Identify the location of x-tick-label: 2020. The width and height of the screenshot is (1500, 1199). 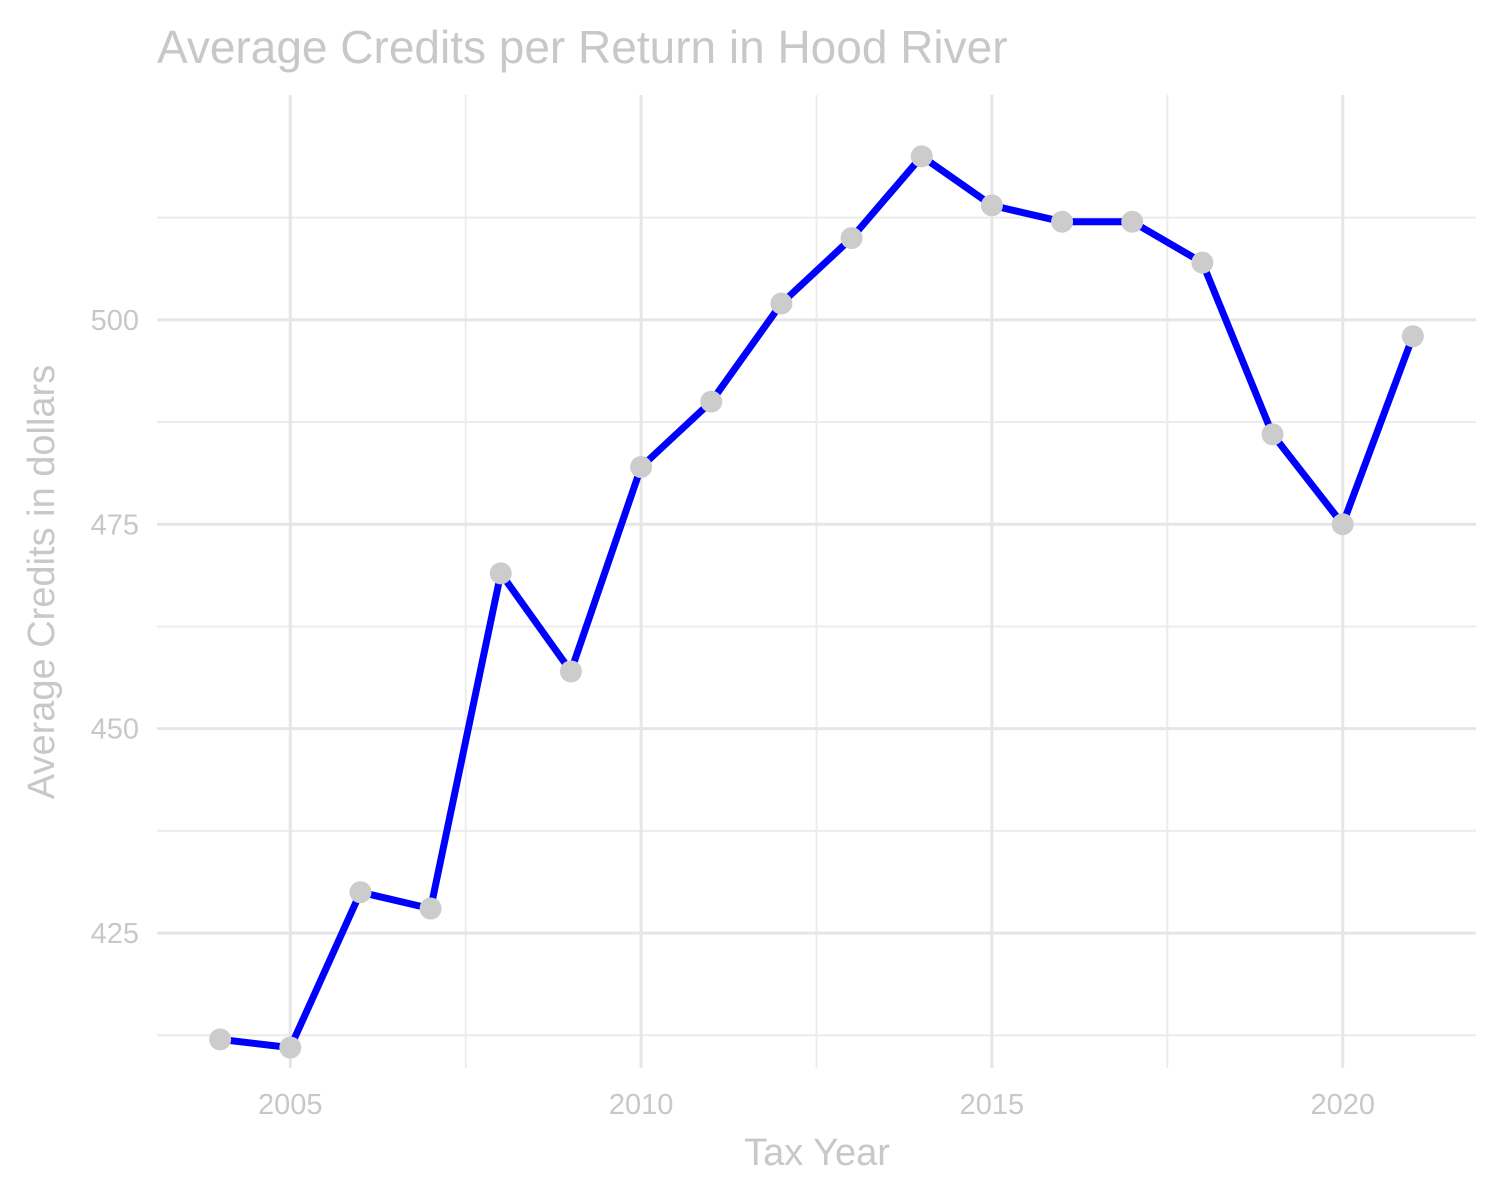
(1342, 1105).